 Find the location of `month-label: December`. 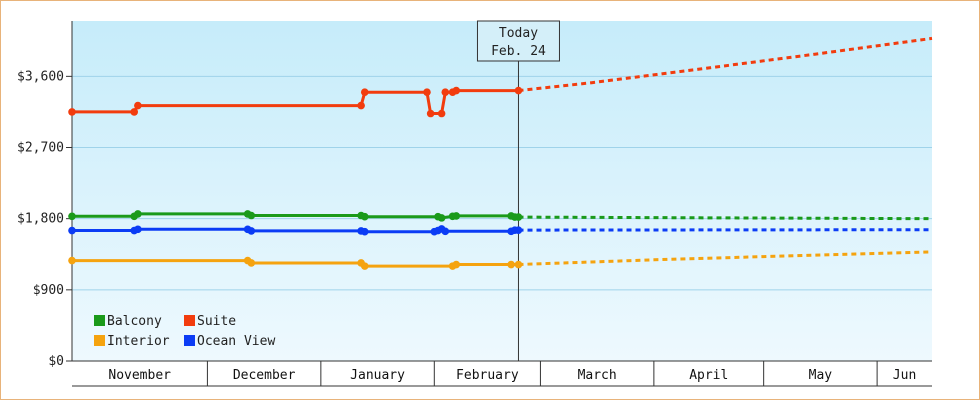

month-label: December is located at coordinates (264, 375).